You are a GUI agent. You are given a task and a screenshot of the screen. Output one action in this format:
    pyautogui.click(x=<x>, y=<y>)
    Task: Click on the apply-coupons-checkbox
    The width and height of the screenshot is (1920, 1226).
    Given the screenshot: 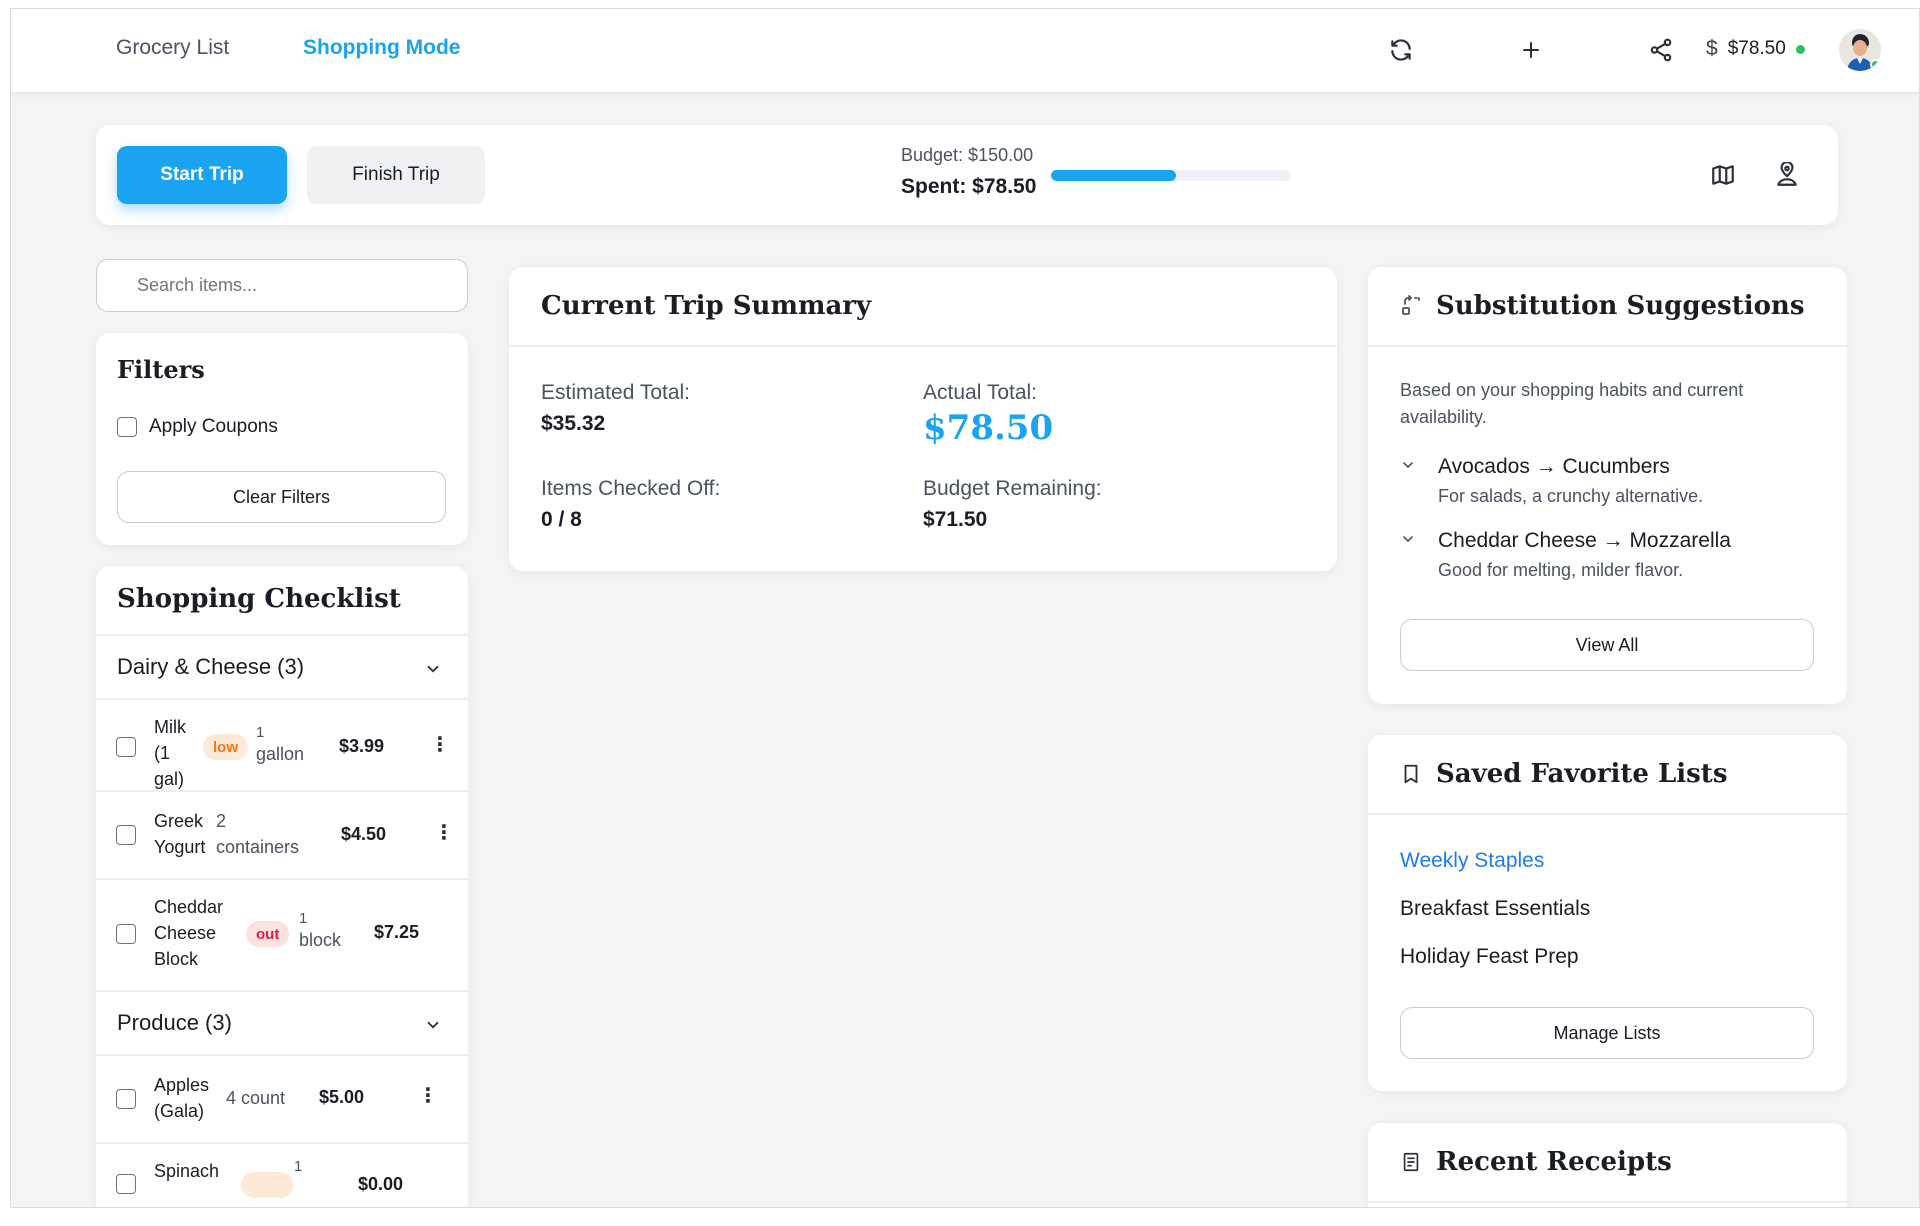 What is the action you would take?
    pyautogui.click(x=127, y=427)
    